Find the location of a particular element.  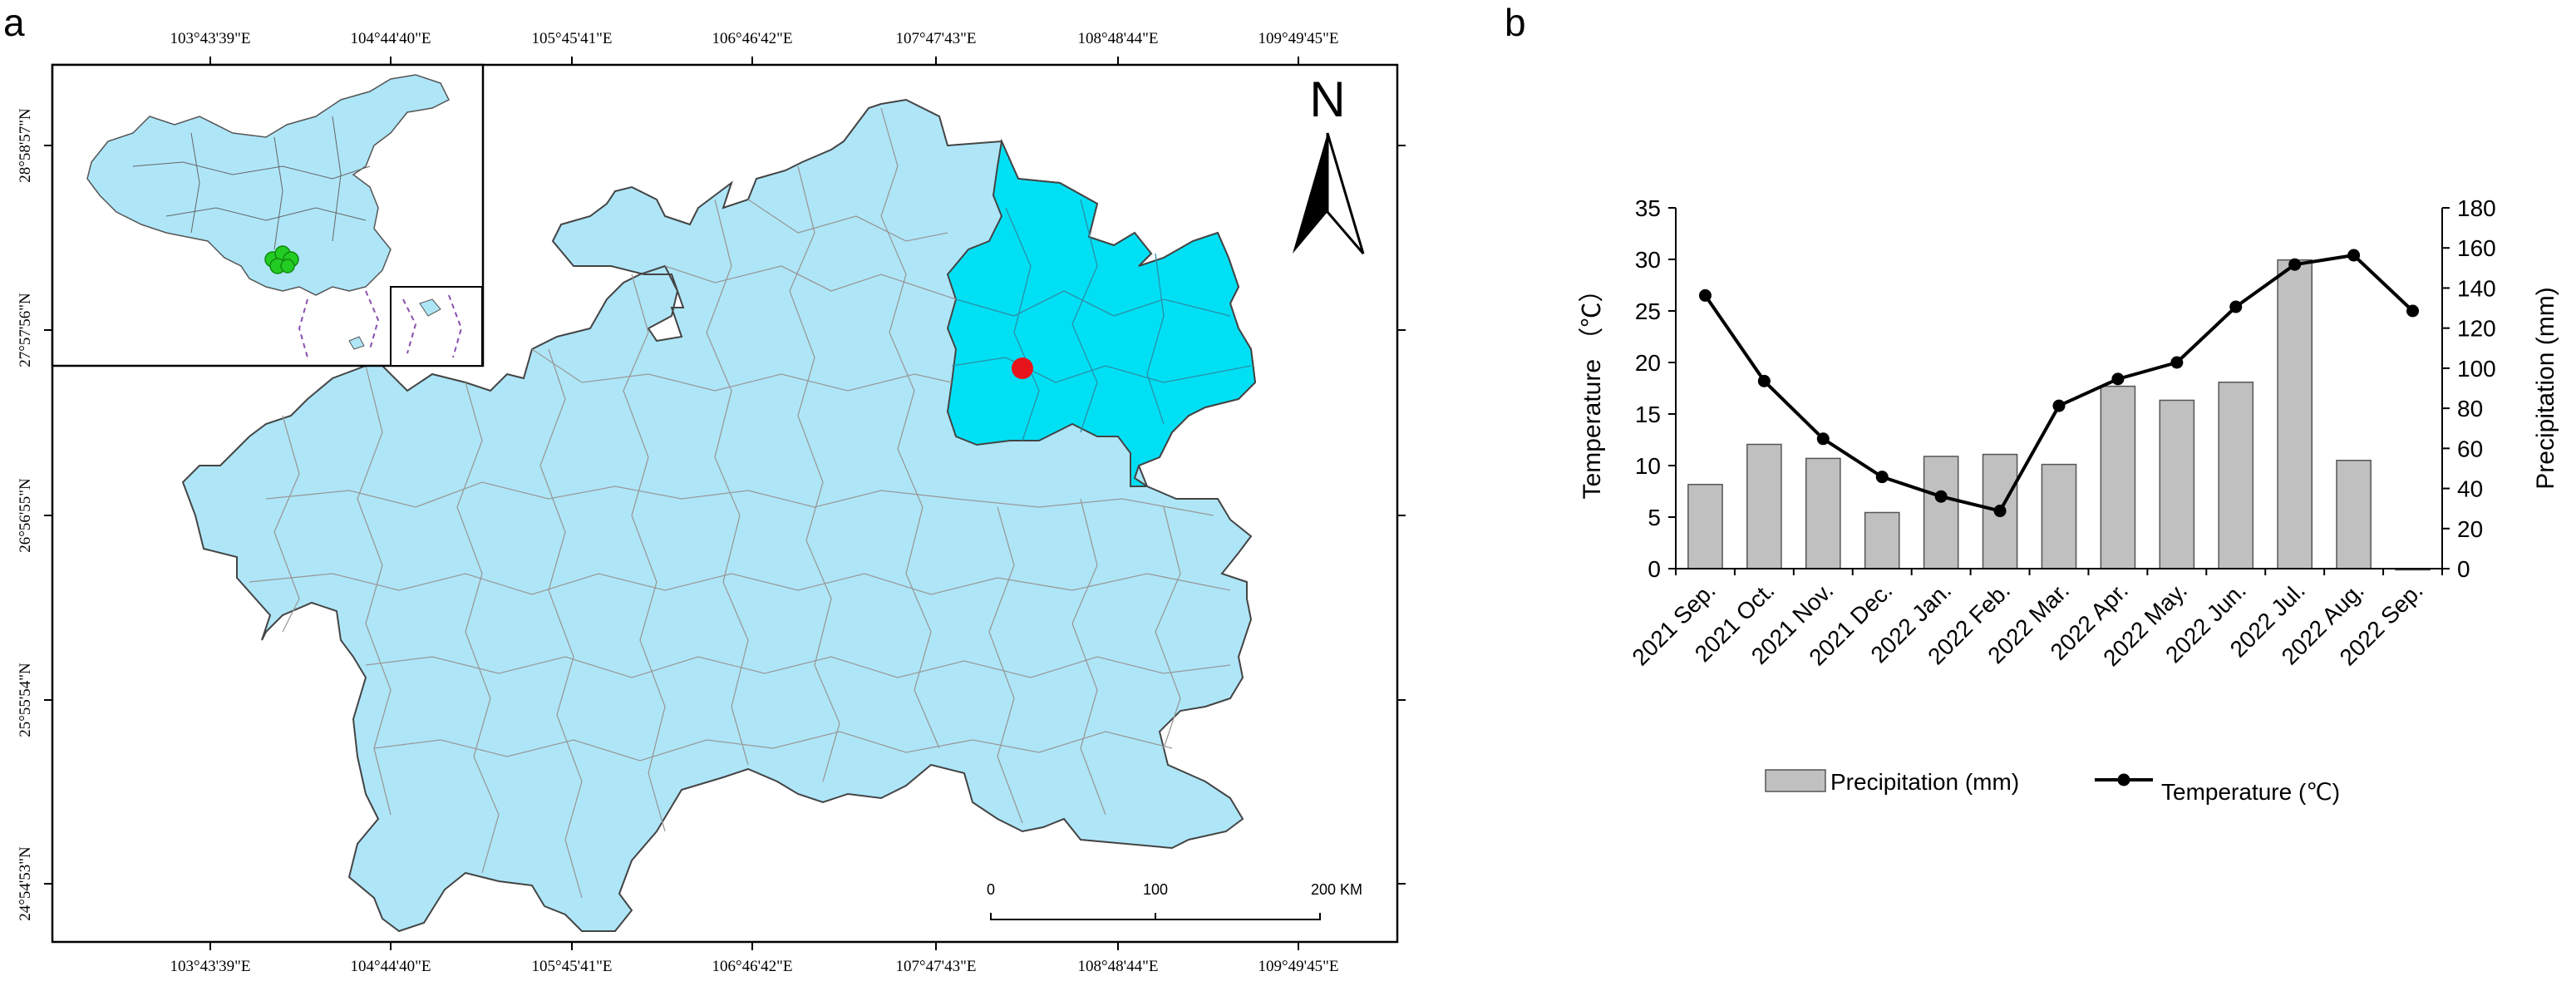

left-tick-label: 15 is located at coordinates (1648, 414).